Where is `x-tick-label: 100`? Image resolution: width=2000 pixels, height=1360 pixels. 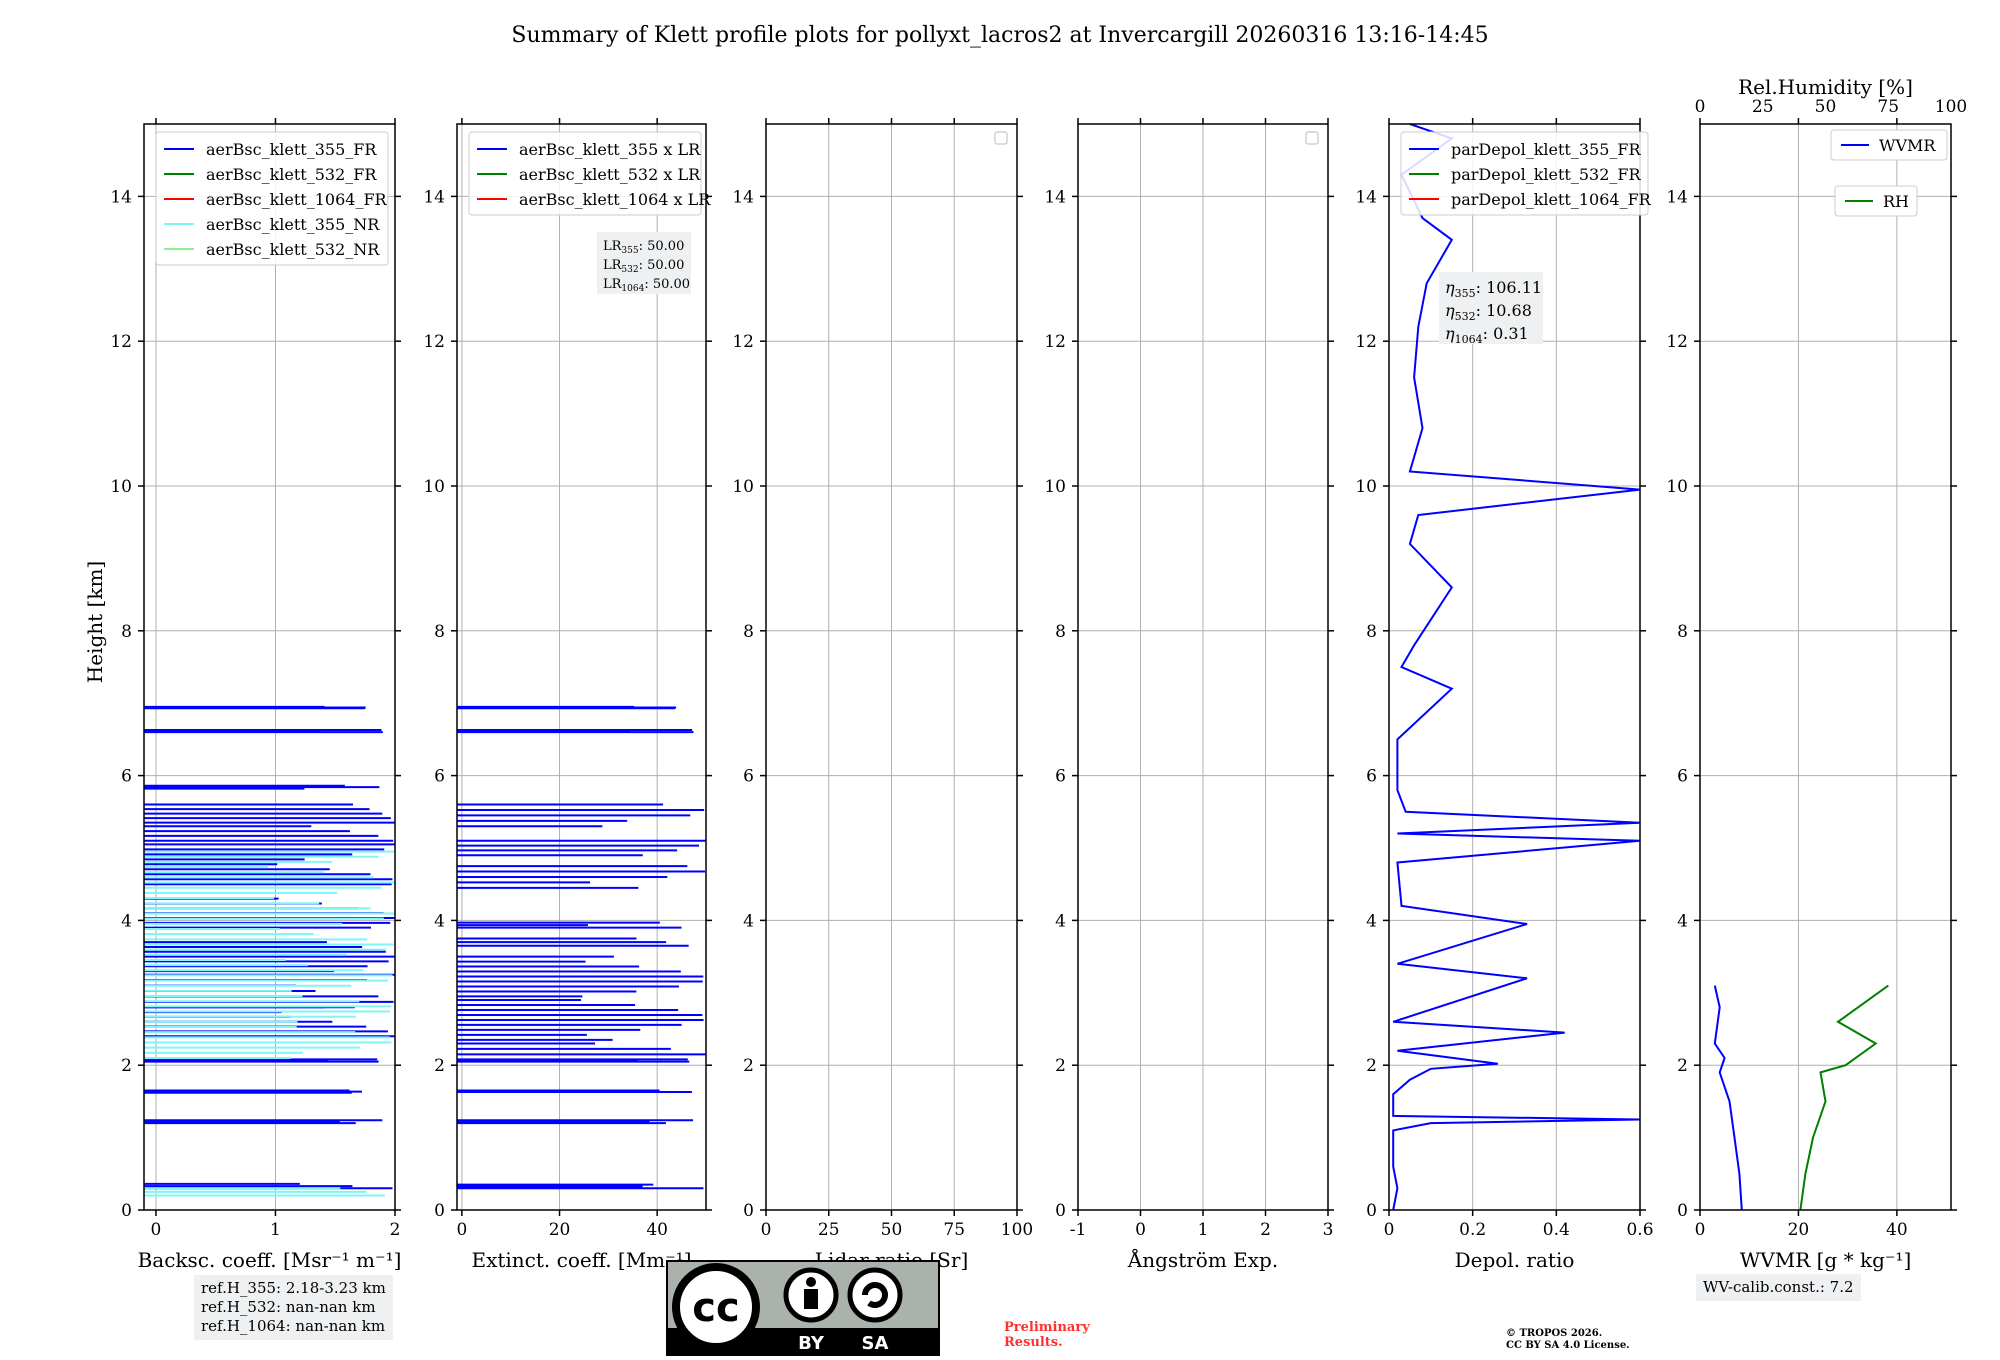
x-tick-label: 100 is located at coordinates (1017, 1230).